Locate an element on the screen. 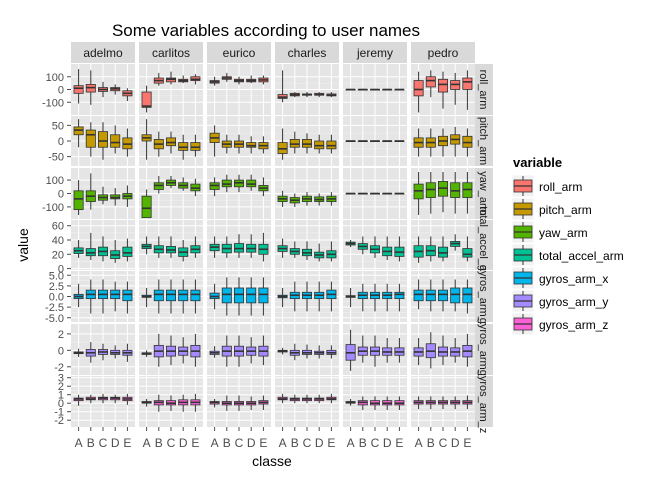  y-tick-label: -50 is located at coordinates (56, 158).